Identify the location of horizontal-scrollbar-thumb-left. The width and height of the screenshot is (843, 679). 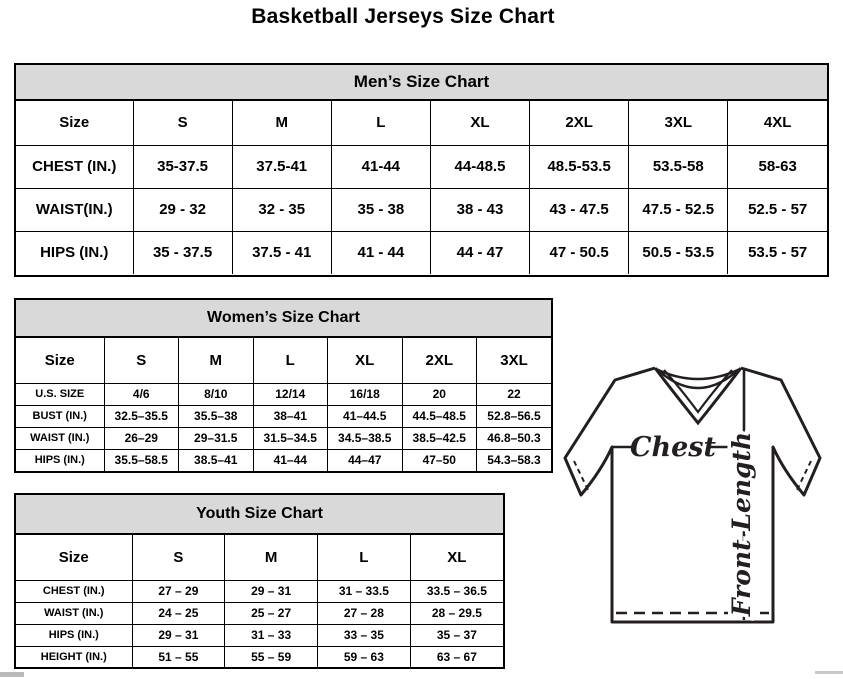
(12, 674).